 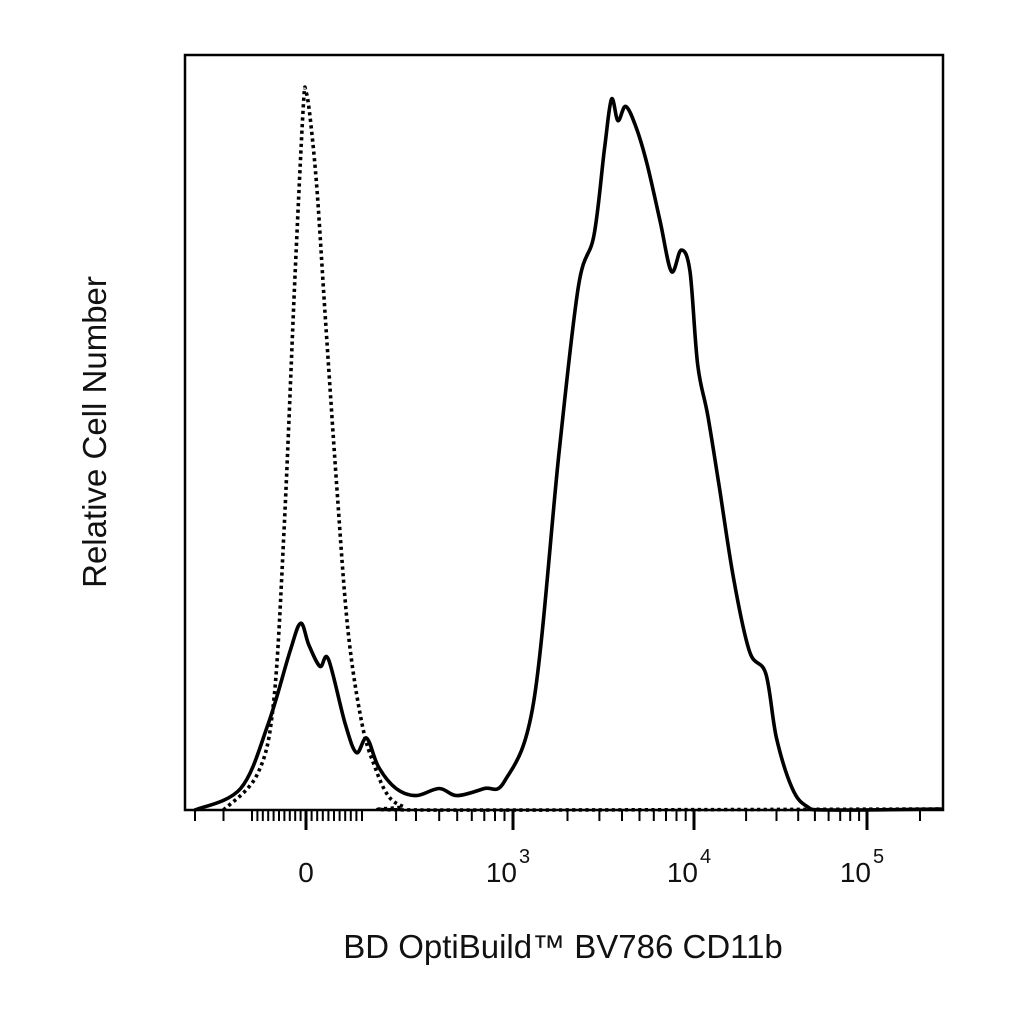 What do you see at coordinates (524, 857) in the screenshot?
I see `x-tick-exponent: 3` at bounding box center [524, 857].